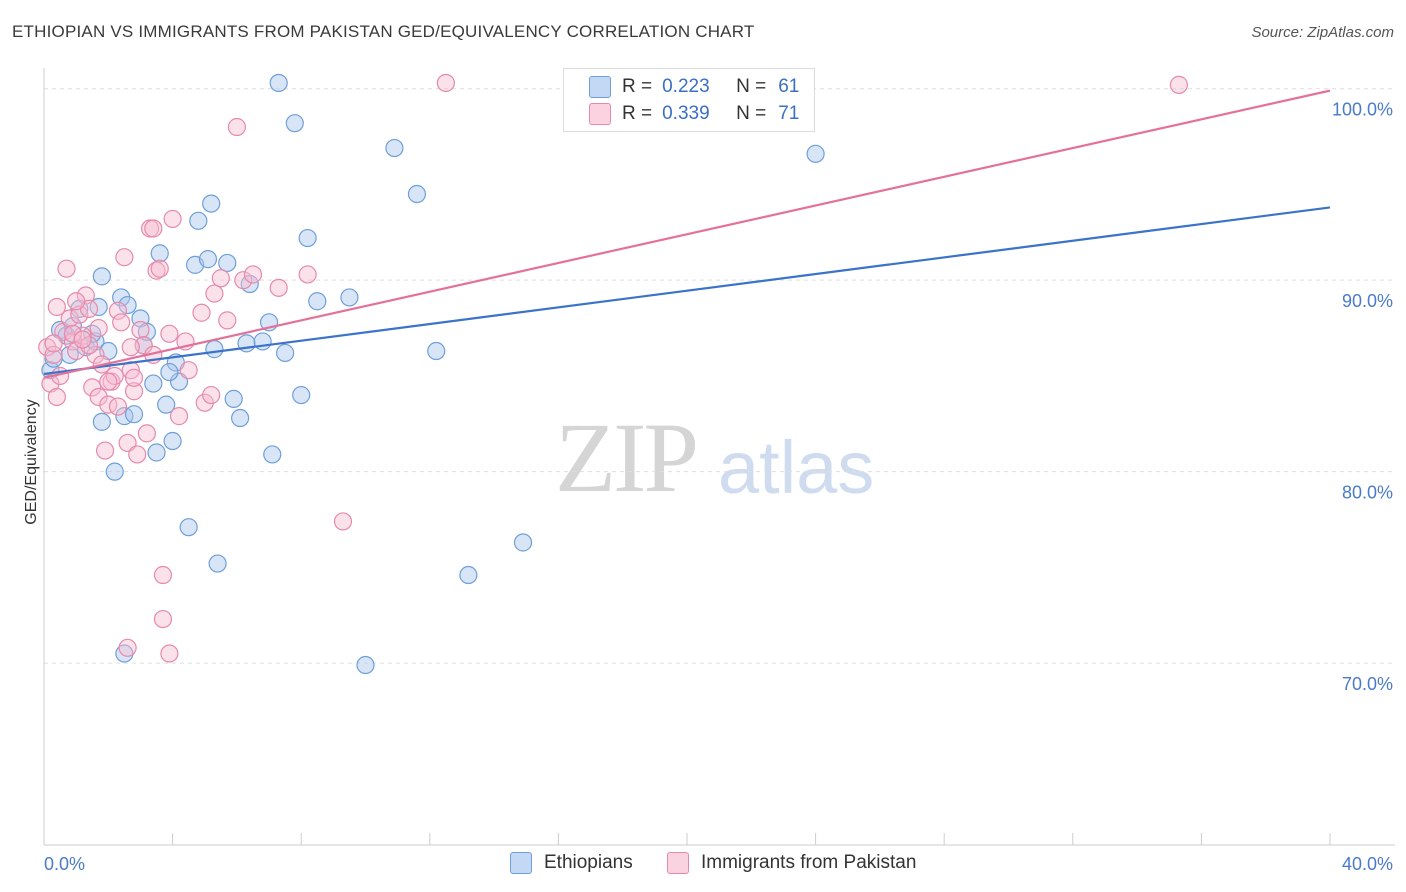  I want to click on y-tick-label: 70.0%, so click(1367, 684).